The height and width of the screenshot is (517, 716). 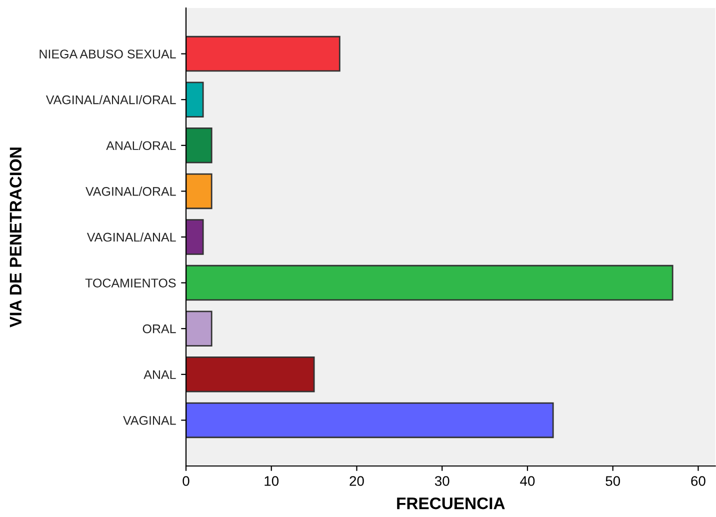 What do you see at coordinates (357, 481) in the screenshot?
I see `x-tick-label: 20` at bounding box center [357, 481].